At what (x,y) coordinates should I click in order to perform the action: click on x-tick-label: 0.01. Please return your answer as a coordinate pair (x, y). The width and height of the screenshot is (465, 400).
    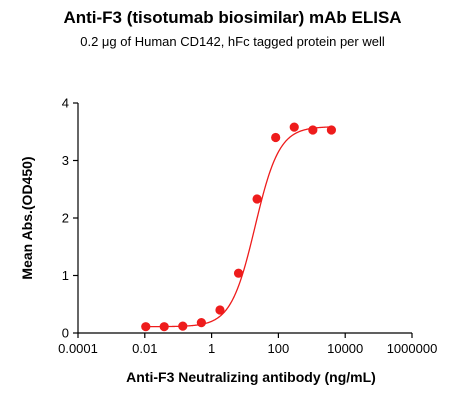
    Looking at the image, I should click on (144, 348).